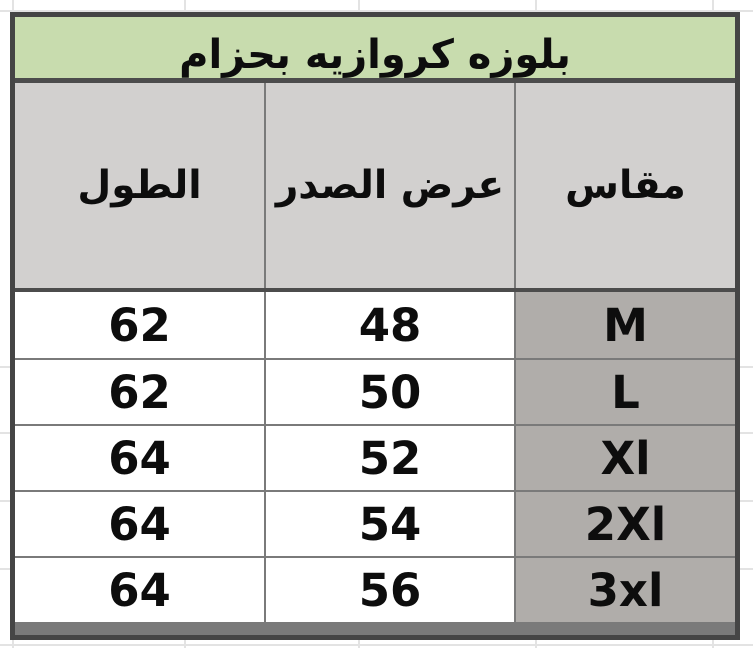  I want to click on header-cell-size: مقاس, so click(625, 185).